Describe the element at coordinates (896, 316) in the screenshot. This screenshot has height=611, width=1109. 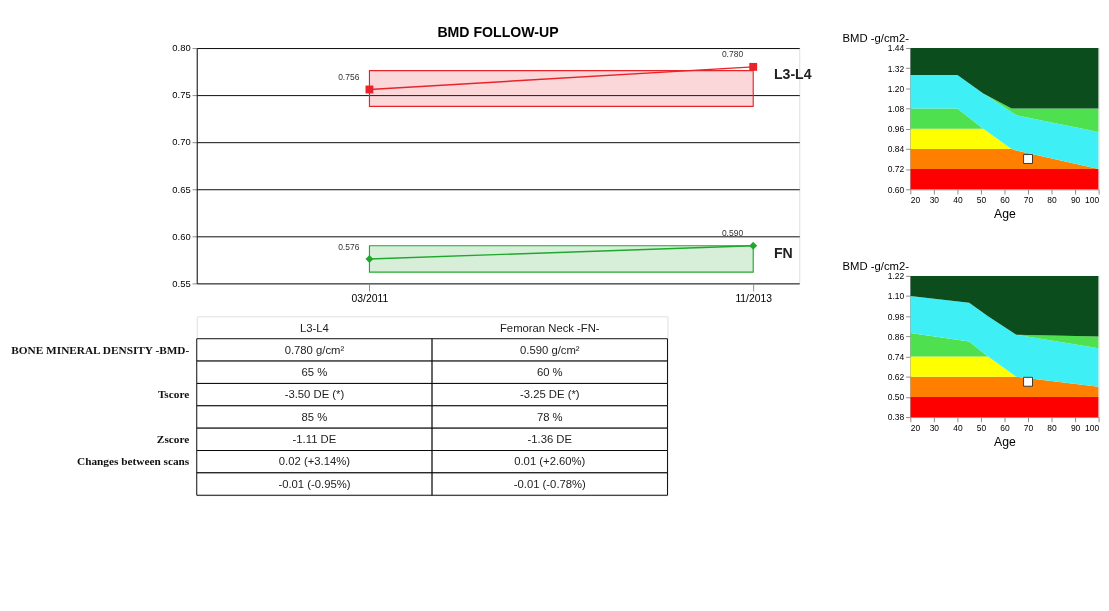
I see `y-tick-label: 0.98` at that location.